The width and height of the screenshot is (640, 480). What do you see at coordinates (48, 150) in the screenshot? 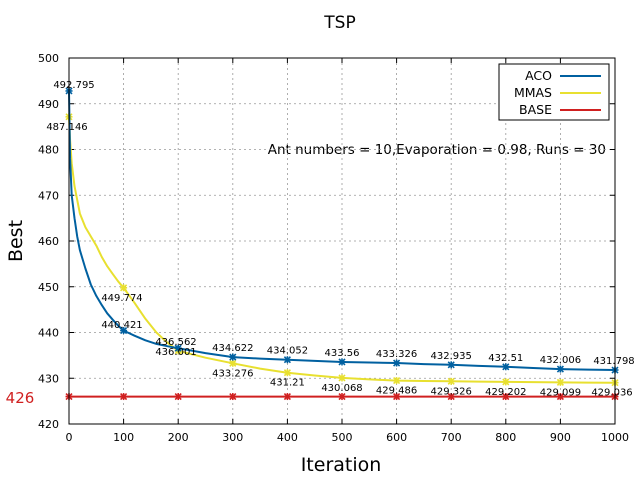
I see `y-tick-label: 480` at bounding box center [48, 150].